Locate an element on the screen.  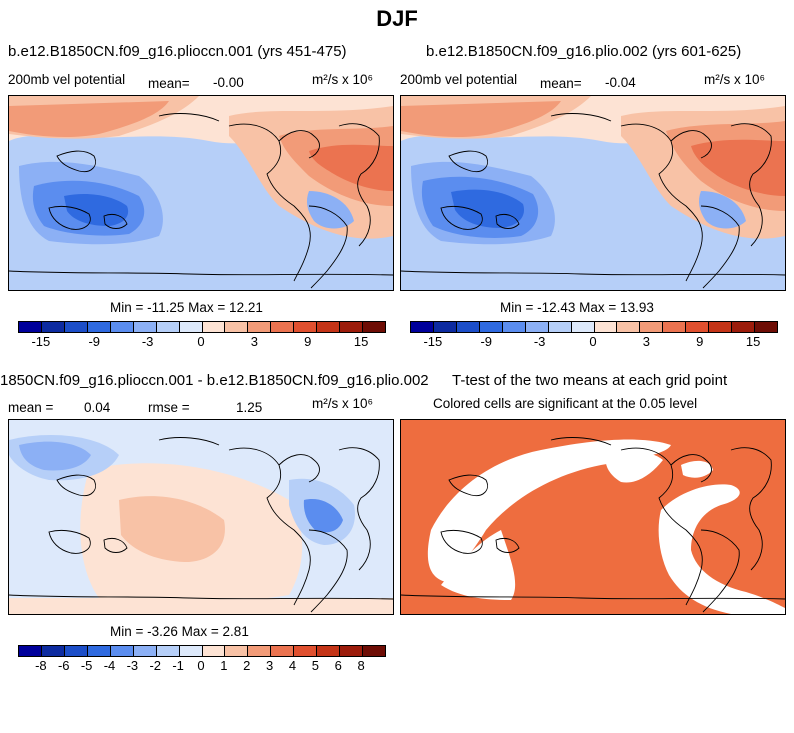
panel3-mean-label: mean = is located at coordinates (31, 407).